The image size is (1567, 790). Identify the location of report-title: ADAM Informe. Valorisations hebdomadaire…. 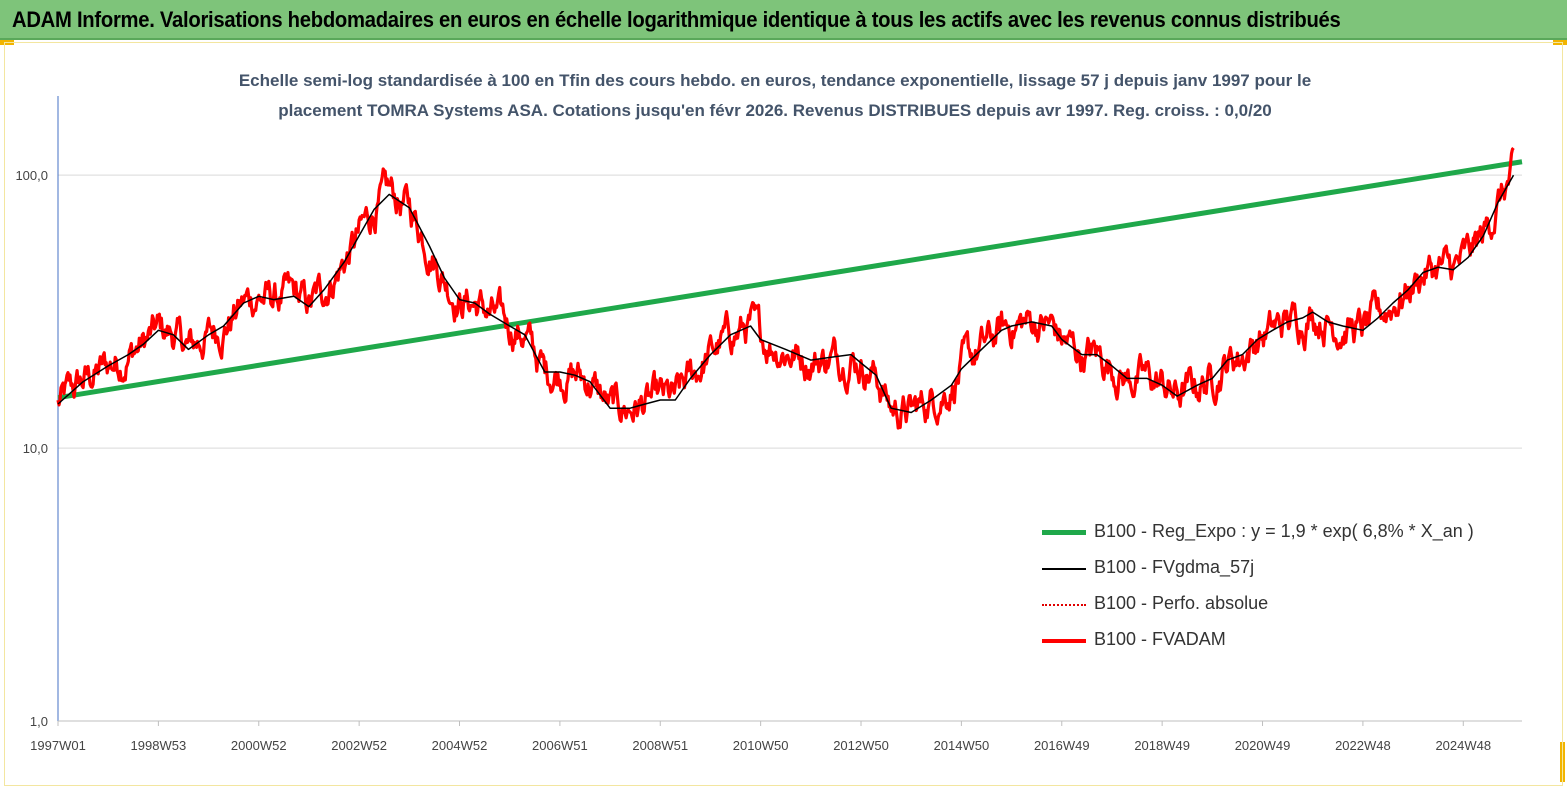
(676, 19).